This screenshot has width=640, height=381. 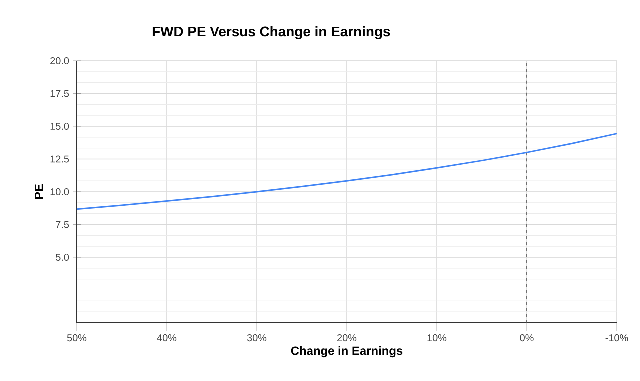 I want to click on y-tick-label: 12.5, so click(x=60, y=159).